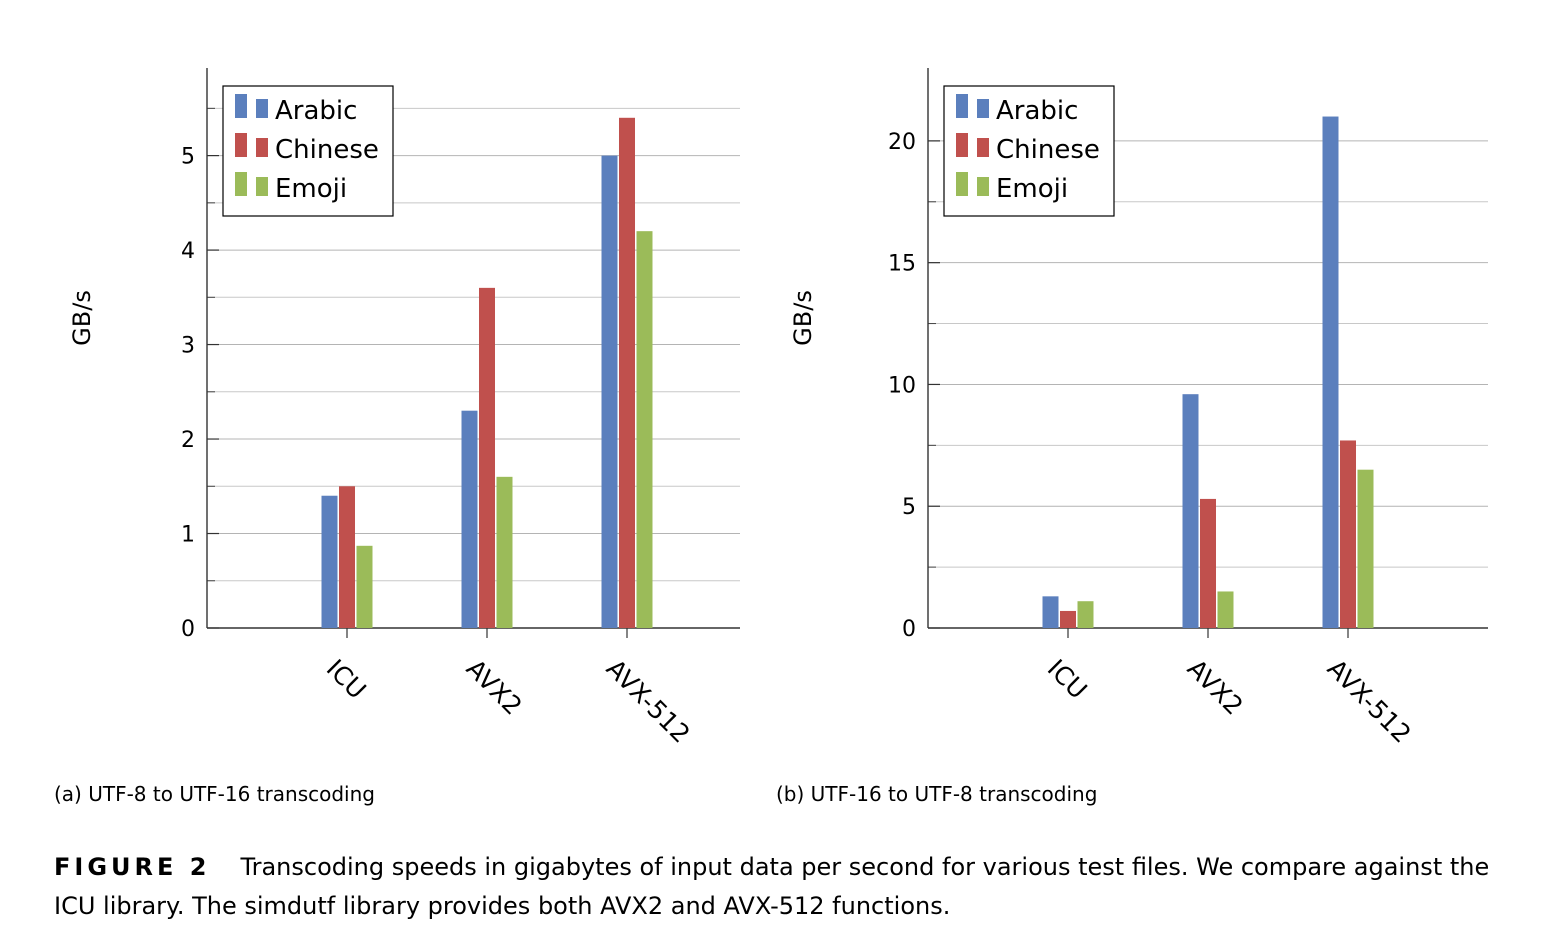 The width and height of the screenshot is (1546, 952). What do you see at coordinates (902, 142) in the screenshot?
I see `y-tick-label: 20` at bounding box center [902, 142].